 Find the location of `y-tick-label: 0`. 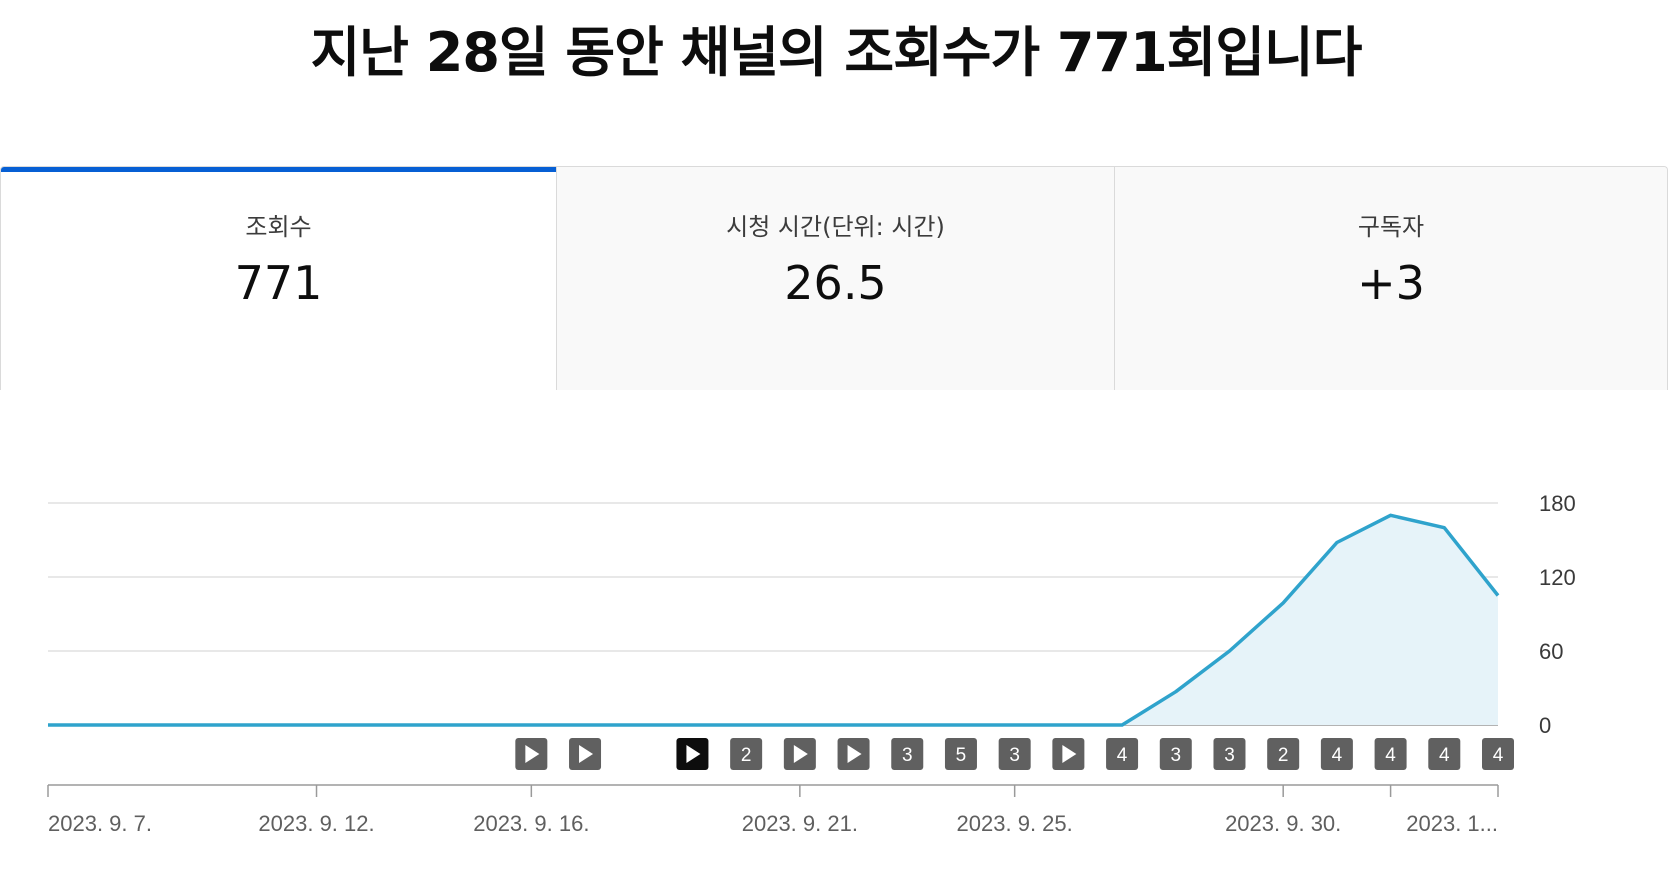

y-tick-label: 0 is located at coordinates (1545, 725).